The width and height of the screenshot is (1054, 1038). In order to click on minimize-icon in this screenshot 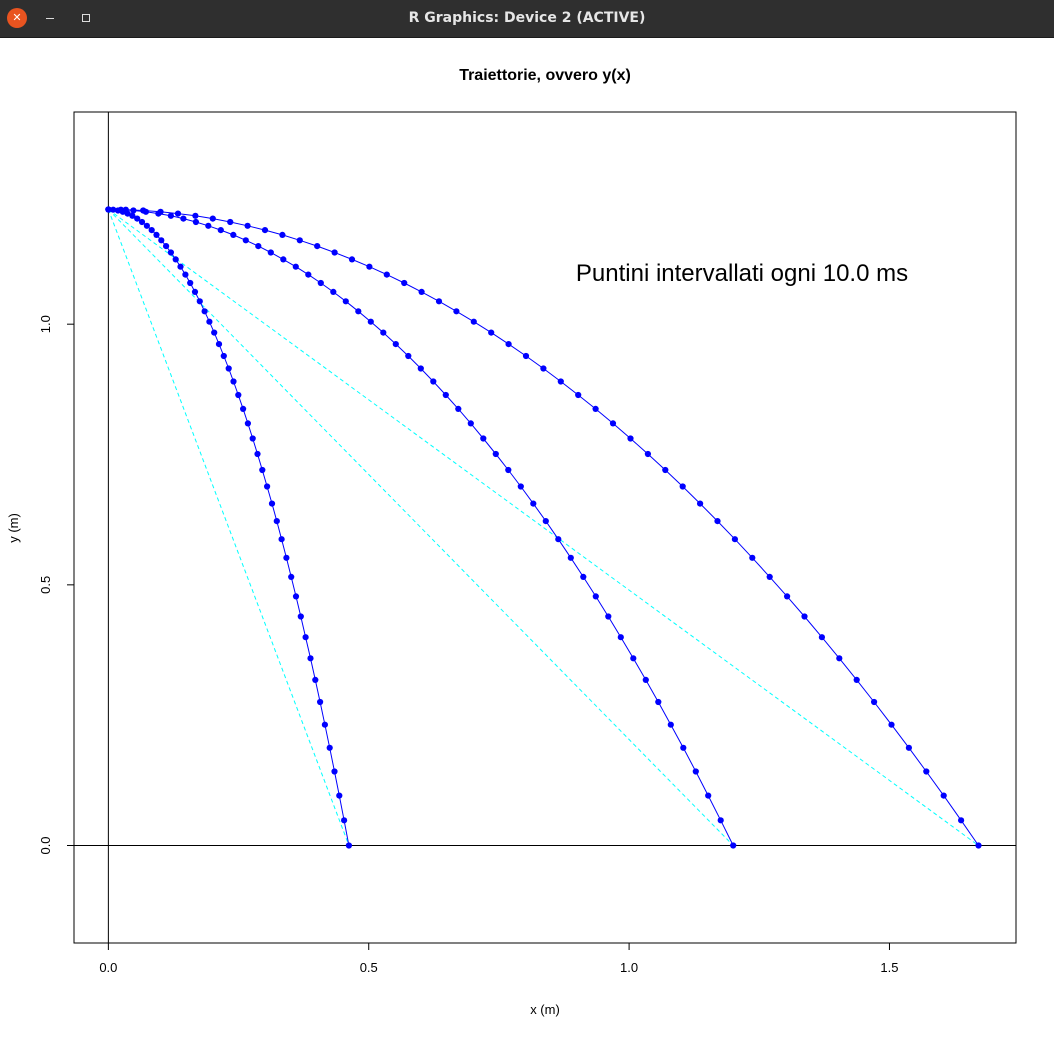, I will do `click(50, 18)`.